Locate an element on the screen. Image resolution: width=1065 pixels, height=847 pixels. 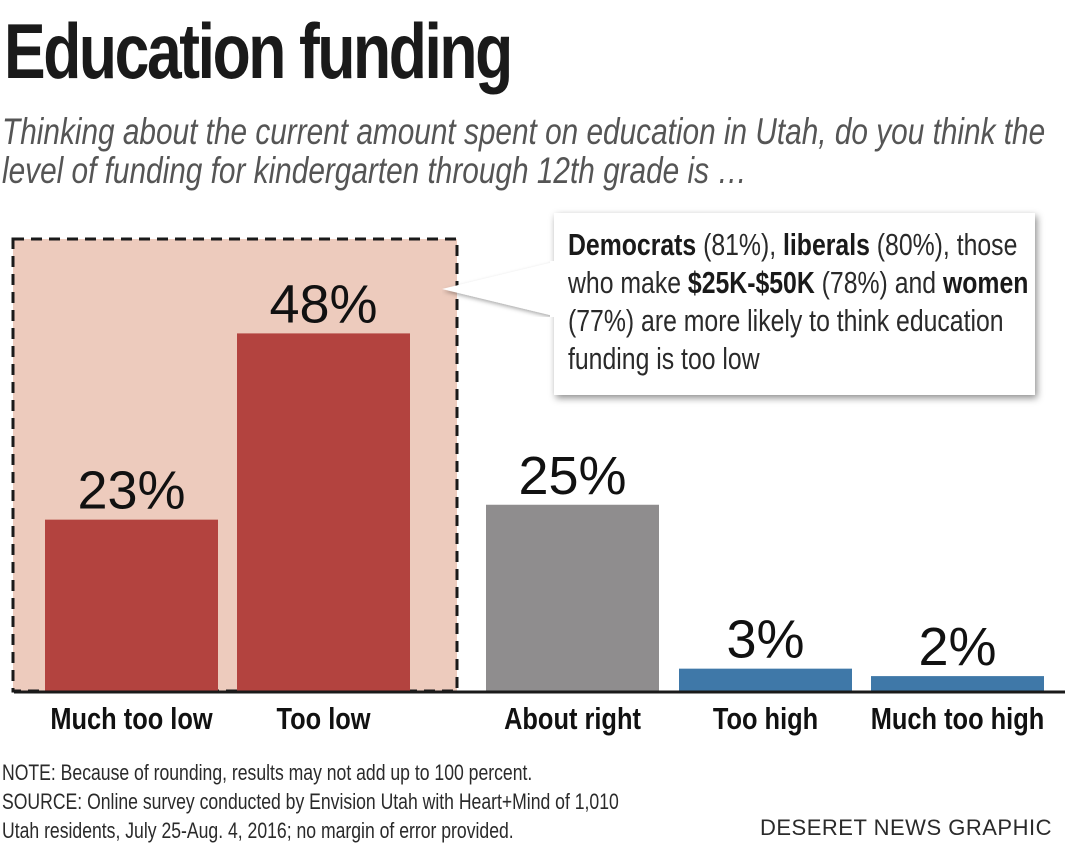
category-label-much-too-high: Much too high is located at coordinates (958, 719).